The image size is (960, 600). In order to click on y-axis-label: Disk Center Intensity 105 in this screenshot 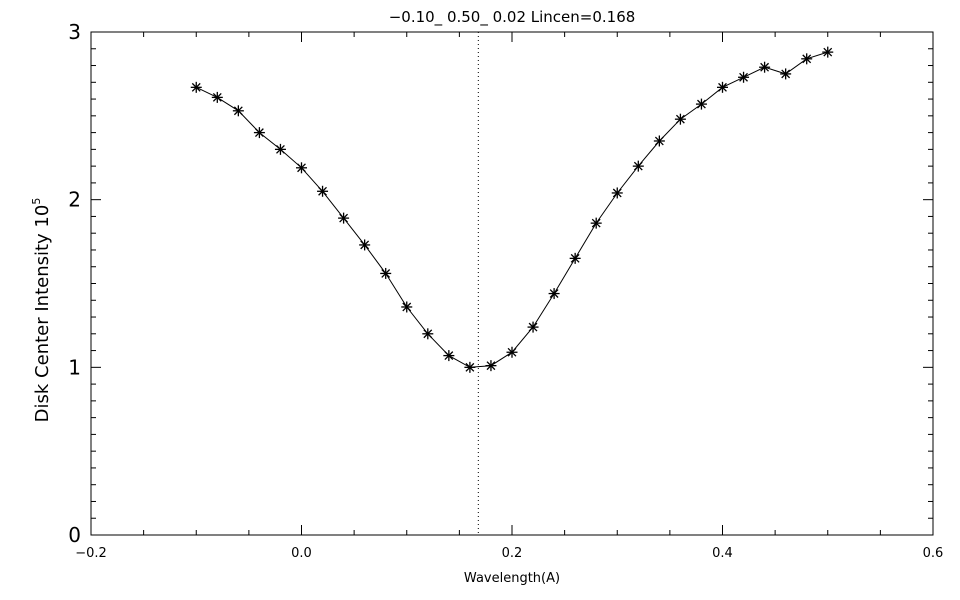, I will do `click(41, 310)`.